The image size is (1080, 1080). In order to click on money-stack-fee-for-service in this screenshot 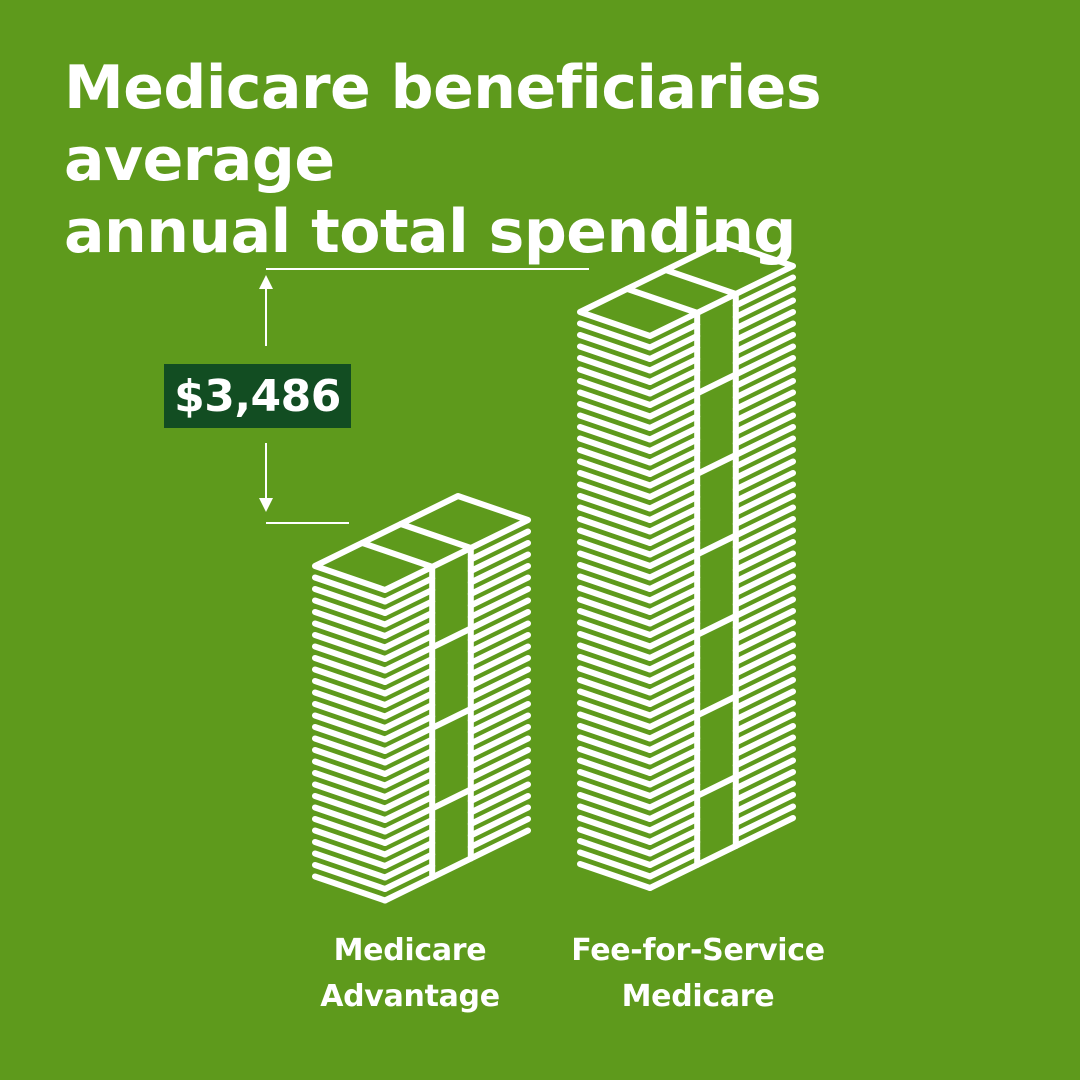, I will do `click(686, 565)`.